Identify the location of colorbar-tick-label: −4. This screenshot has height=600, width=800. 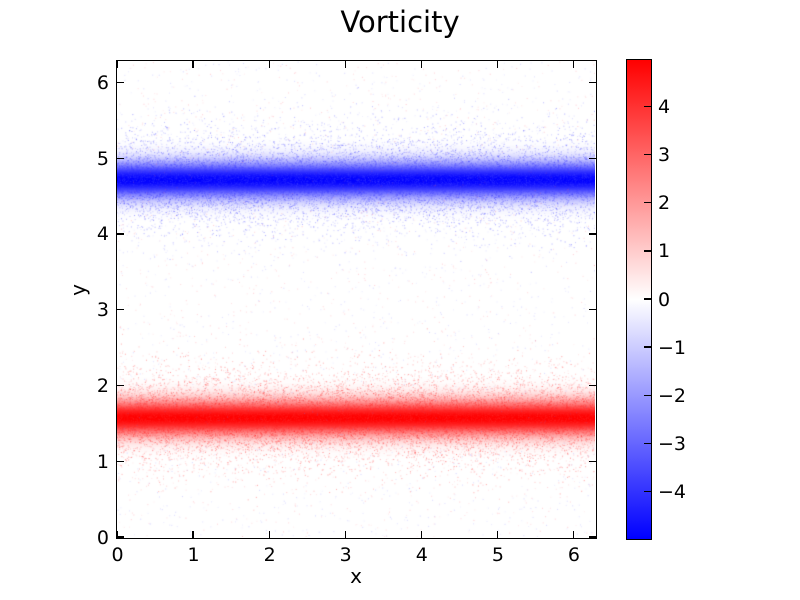
(672, 491).